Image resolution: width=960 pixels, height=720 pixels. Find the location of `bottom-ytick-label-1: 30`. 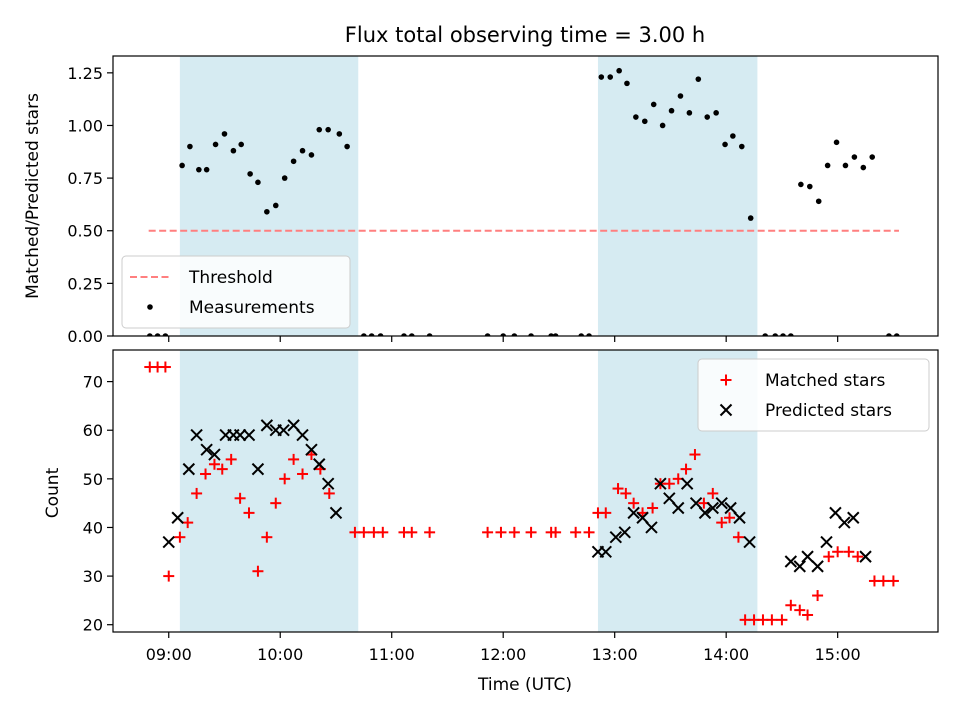

bottom-ytick-label-1: 30 is located at coordinates (93, 576).